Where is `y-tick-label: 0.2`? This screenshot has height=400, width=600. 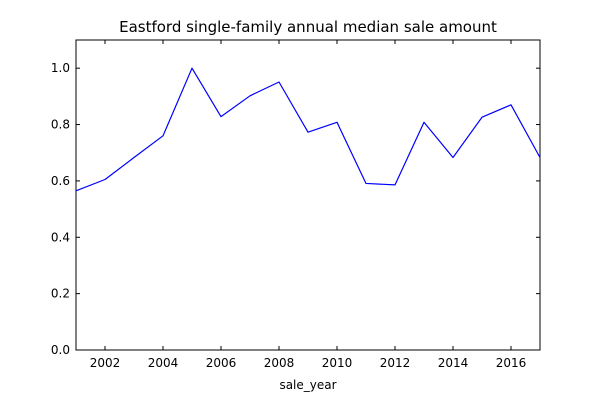
y-tick-label: 0.2 is located at coordinates (60, 294).